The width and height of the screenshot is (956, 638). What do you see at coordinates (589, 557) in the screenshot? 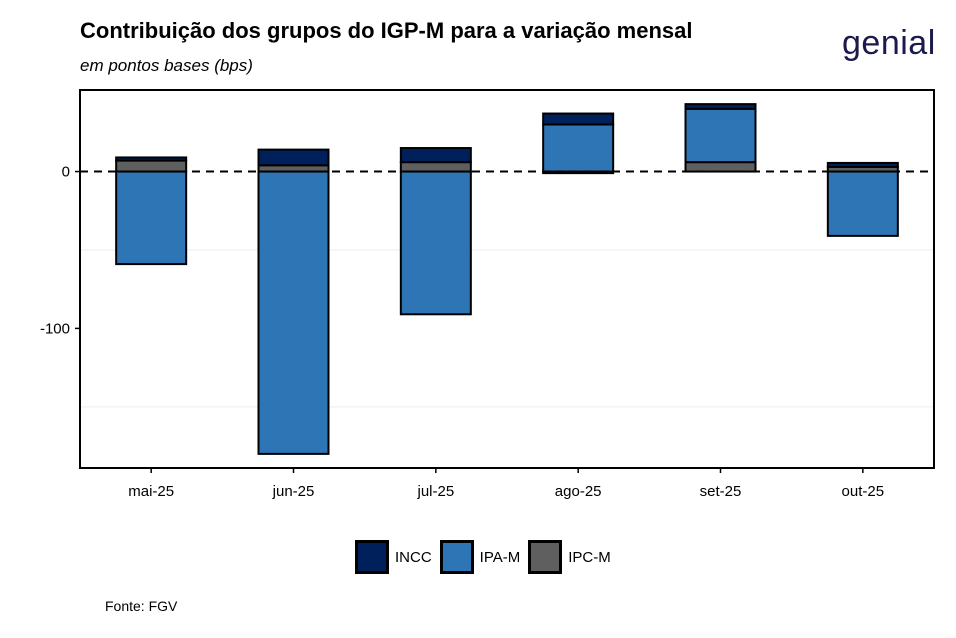
I see `legend-label: IPC-M` at bounding box center [589, 557].